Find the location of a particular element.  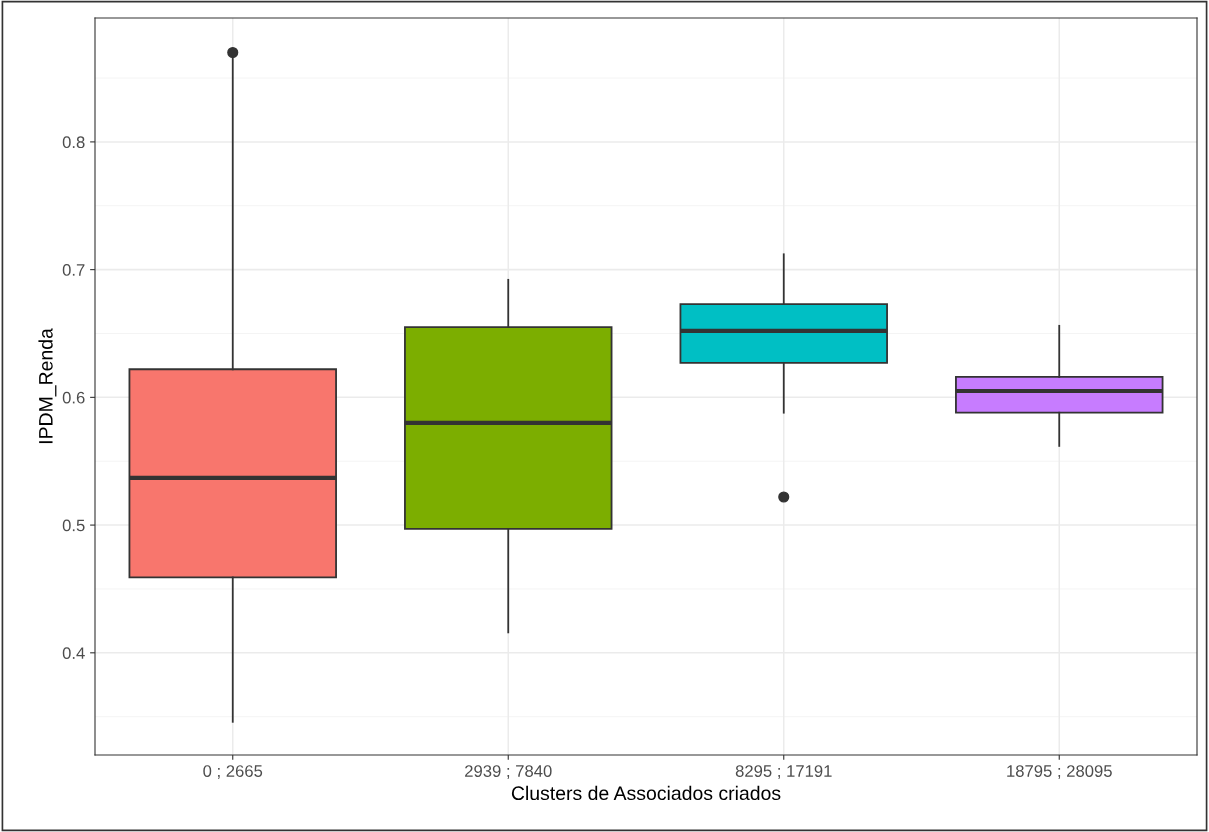

x-tick-label: 18795 ; 28095 is located at coordinates (1059, 772).